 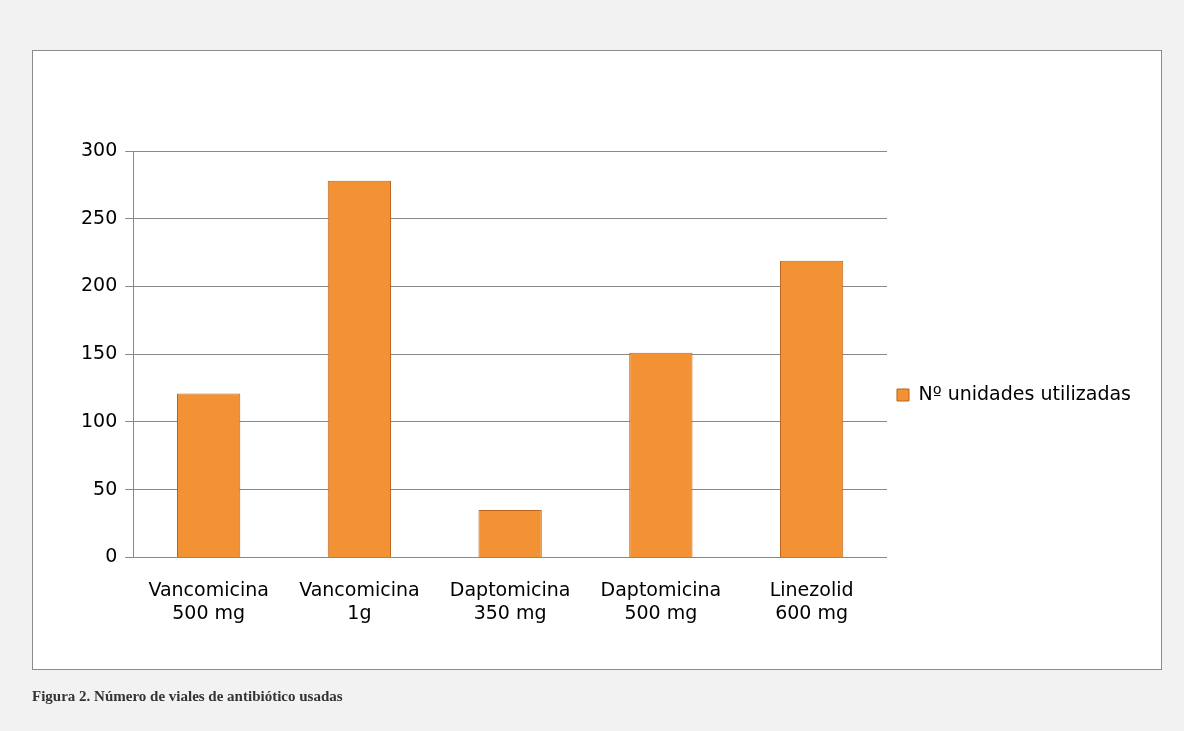 What do you see at coordinates (359, 600) in the screenshot?
I see `x-tick-label: Vancomicina 1g` at bounding box center [359, 600].